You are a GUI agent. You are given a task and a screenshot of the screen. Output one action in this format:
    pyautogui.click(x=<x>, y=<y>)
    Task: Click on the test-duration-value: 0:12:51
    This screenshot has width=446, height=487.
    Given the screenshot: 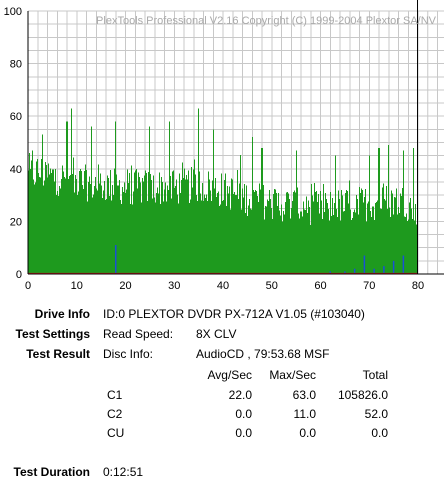 What is the action you would take?
    pyautogui.click(x=123, y=472)
    